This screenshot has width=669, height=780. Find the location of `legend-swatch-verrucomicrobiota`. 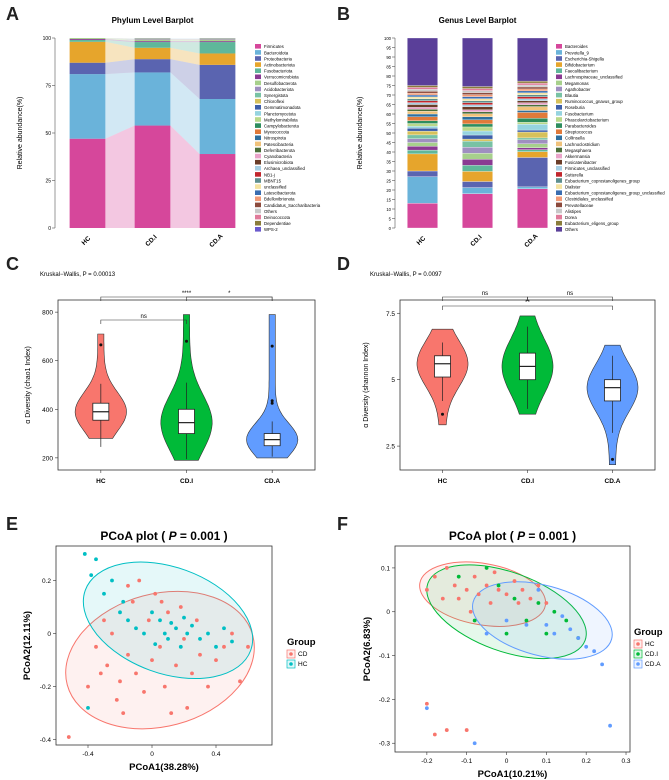

legend-swatch-verrucomicrobiota is located at coordinates (258, 77).